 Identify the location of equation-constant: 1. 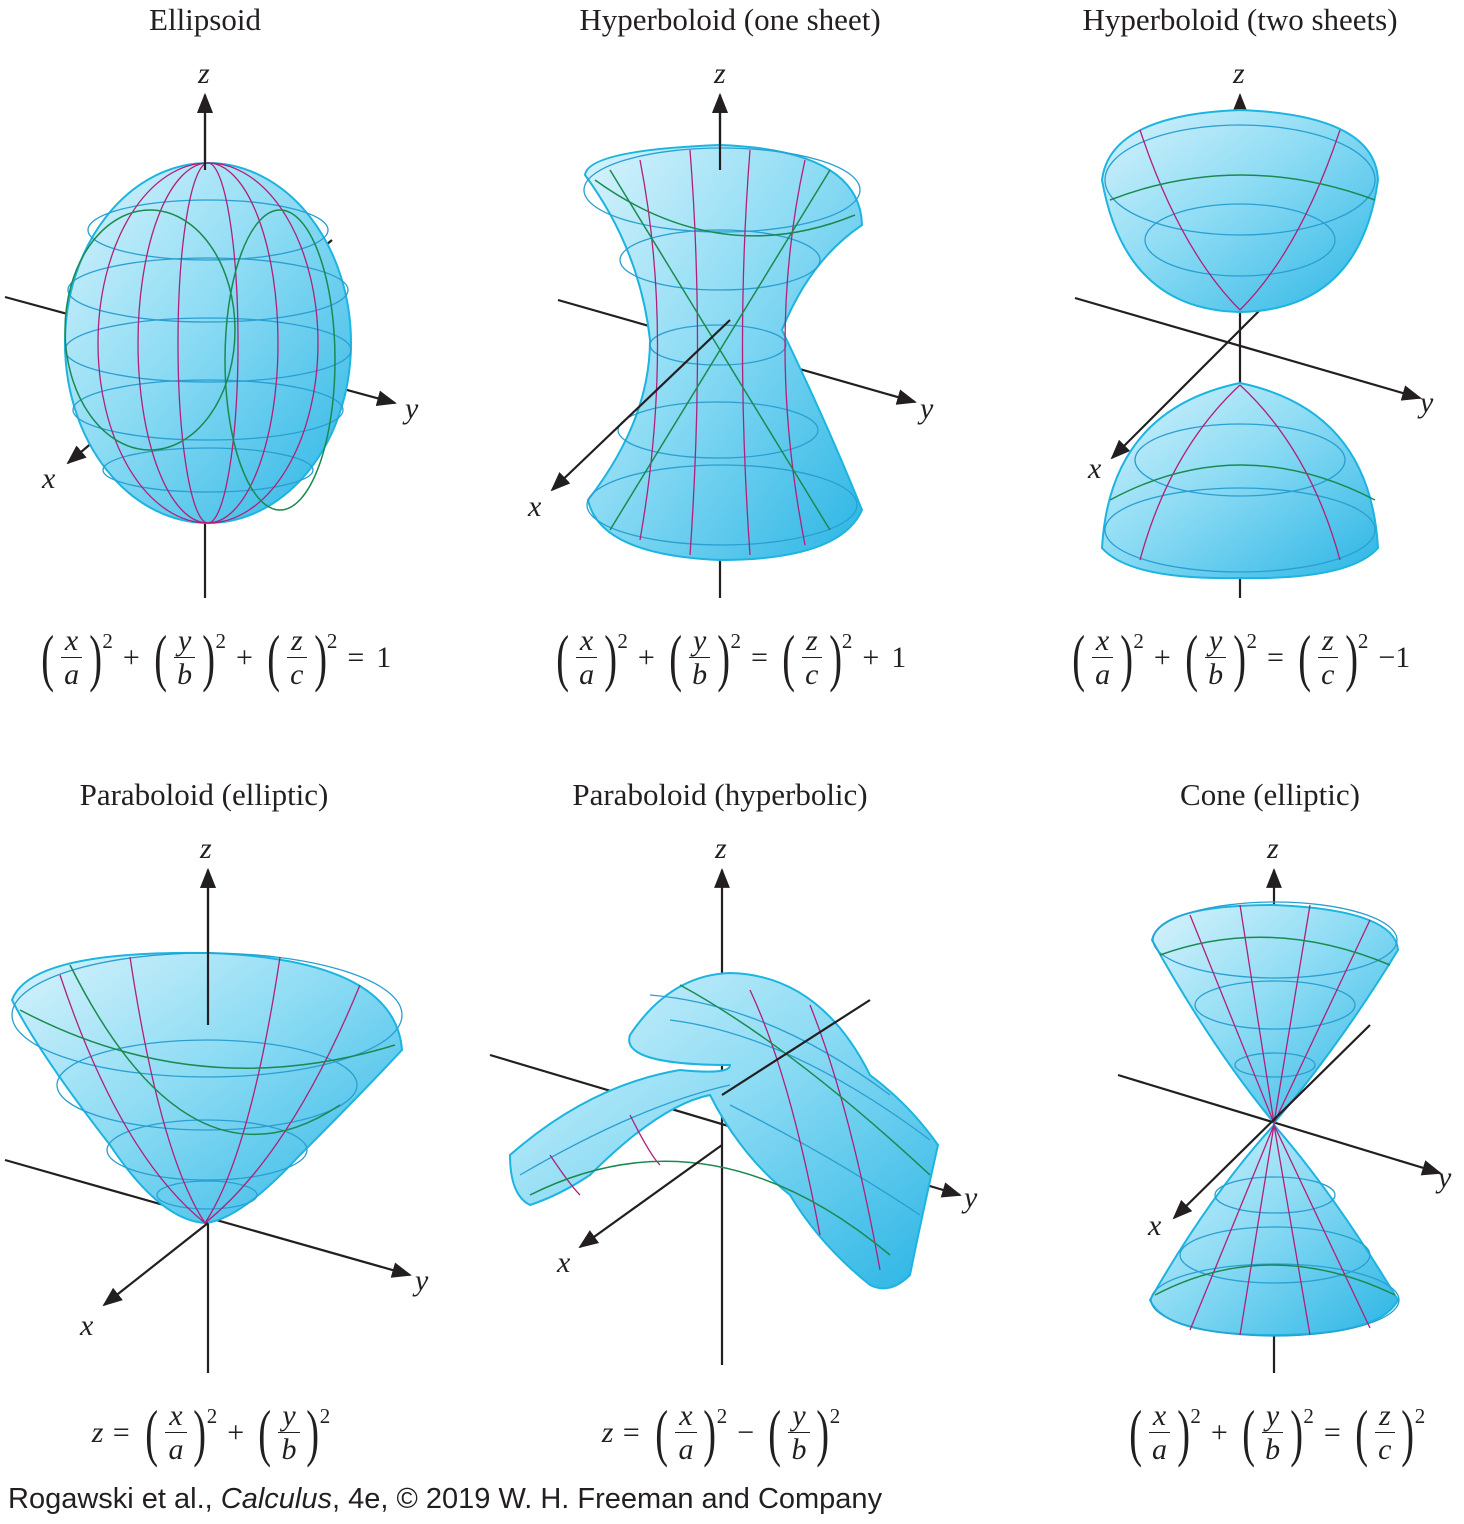
(899, 657).